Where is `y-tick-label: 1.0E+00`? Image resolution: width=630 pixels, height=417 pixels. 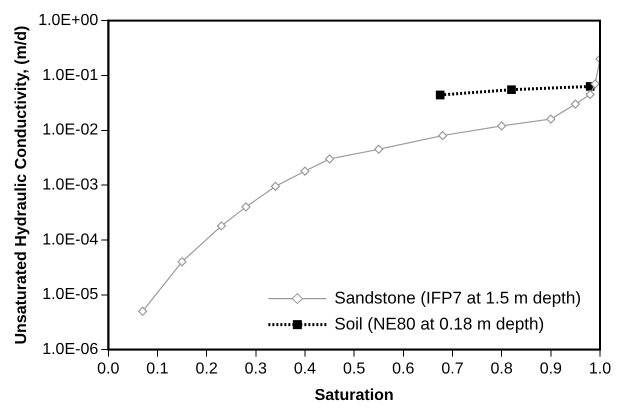 y-tick-label: 1.0E+00 is located at coordinates (68, 21).